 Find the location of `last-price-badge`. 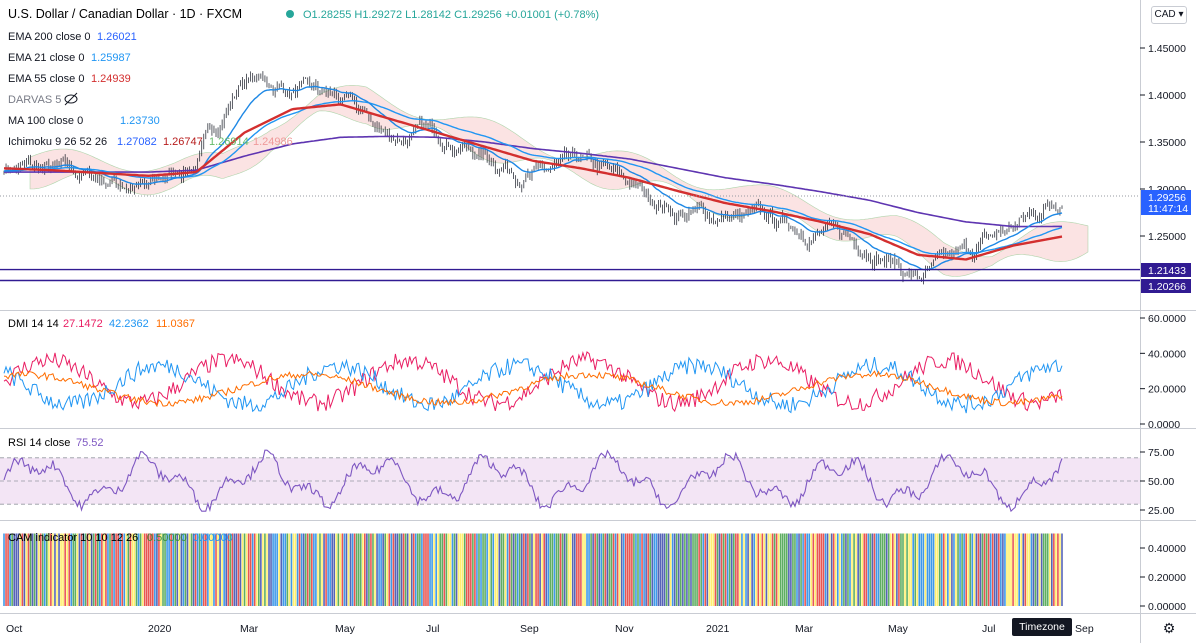

last-price-badge is located at coordinates (1166, 202).